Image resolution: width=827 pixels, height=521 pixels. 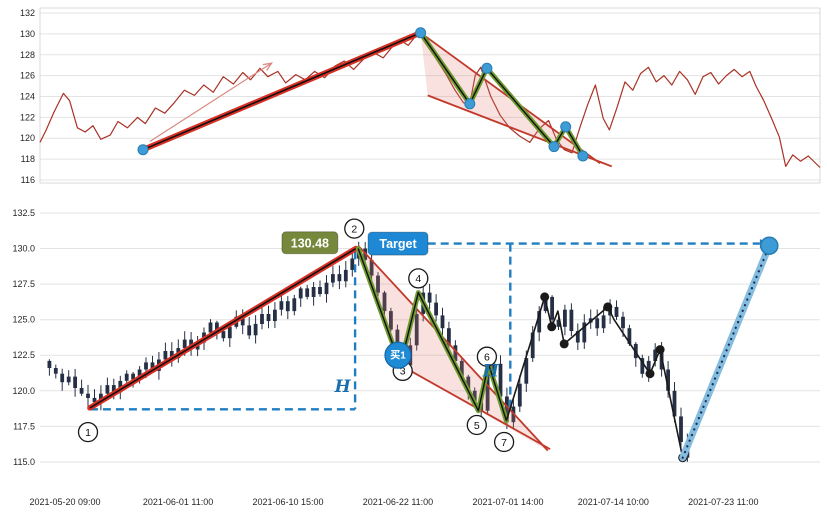 I want to click on pivot-number-label: 6, so click(x=487, y=358).